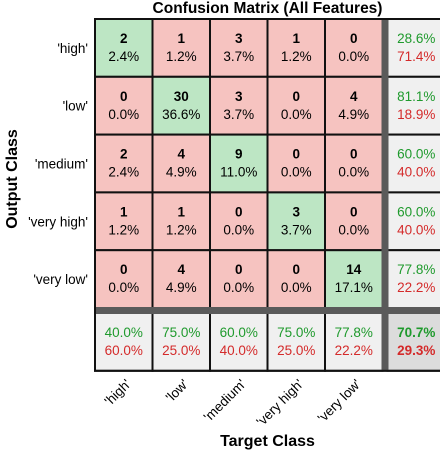 This screenshot has width=440, height=454. What do you see at coordinates (416, 96) in the screenshot?
I see `row-summary-correct: 81.1%` at bounding box center [416, 96].